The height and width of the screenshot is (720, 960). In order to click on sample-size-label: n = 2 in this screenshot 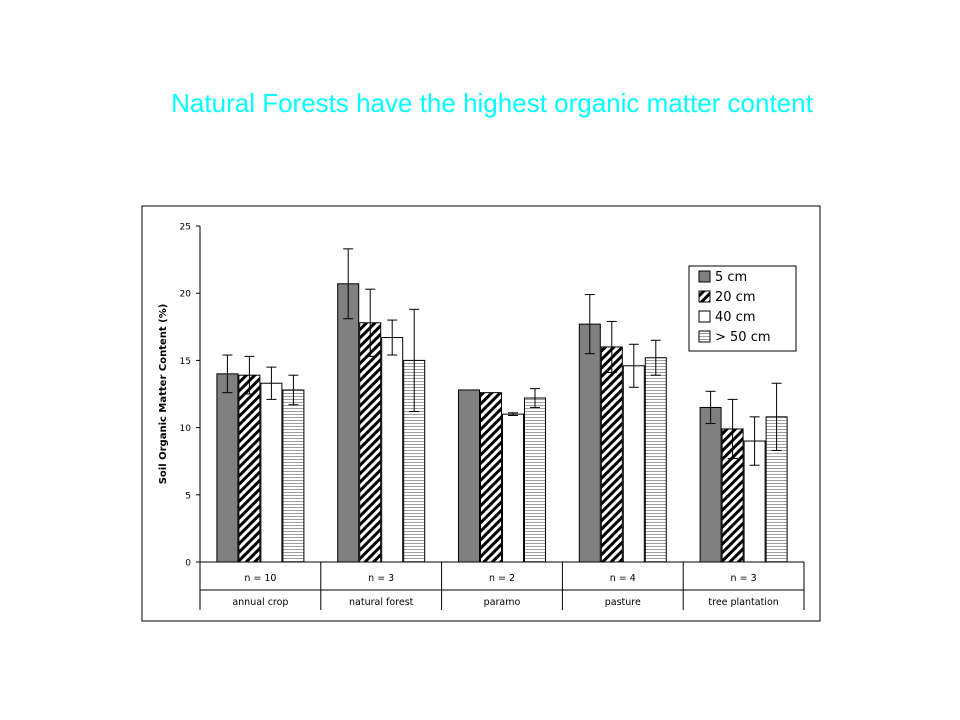, I will do `click(502, 578)`.